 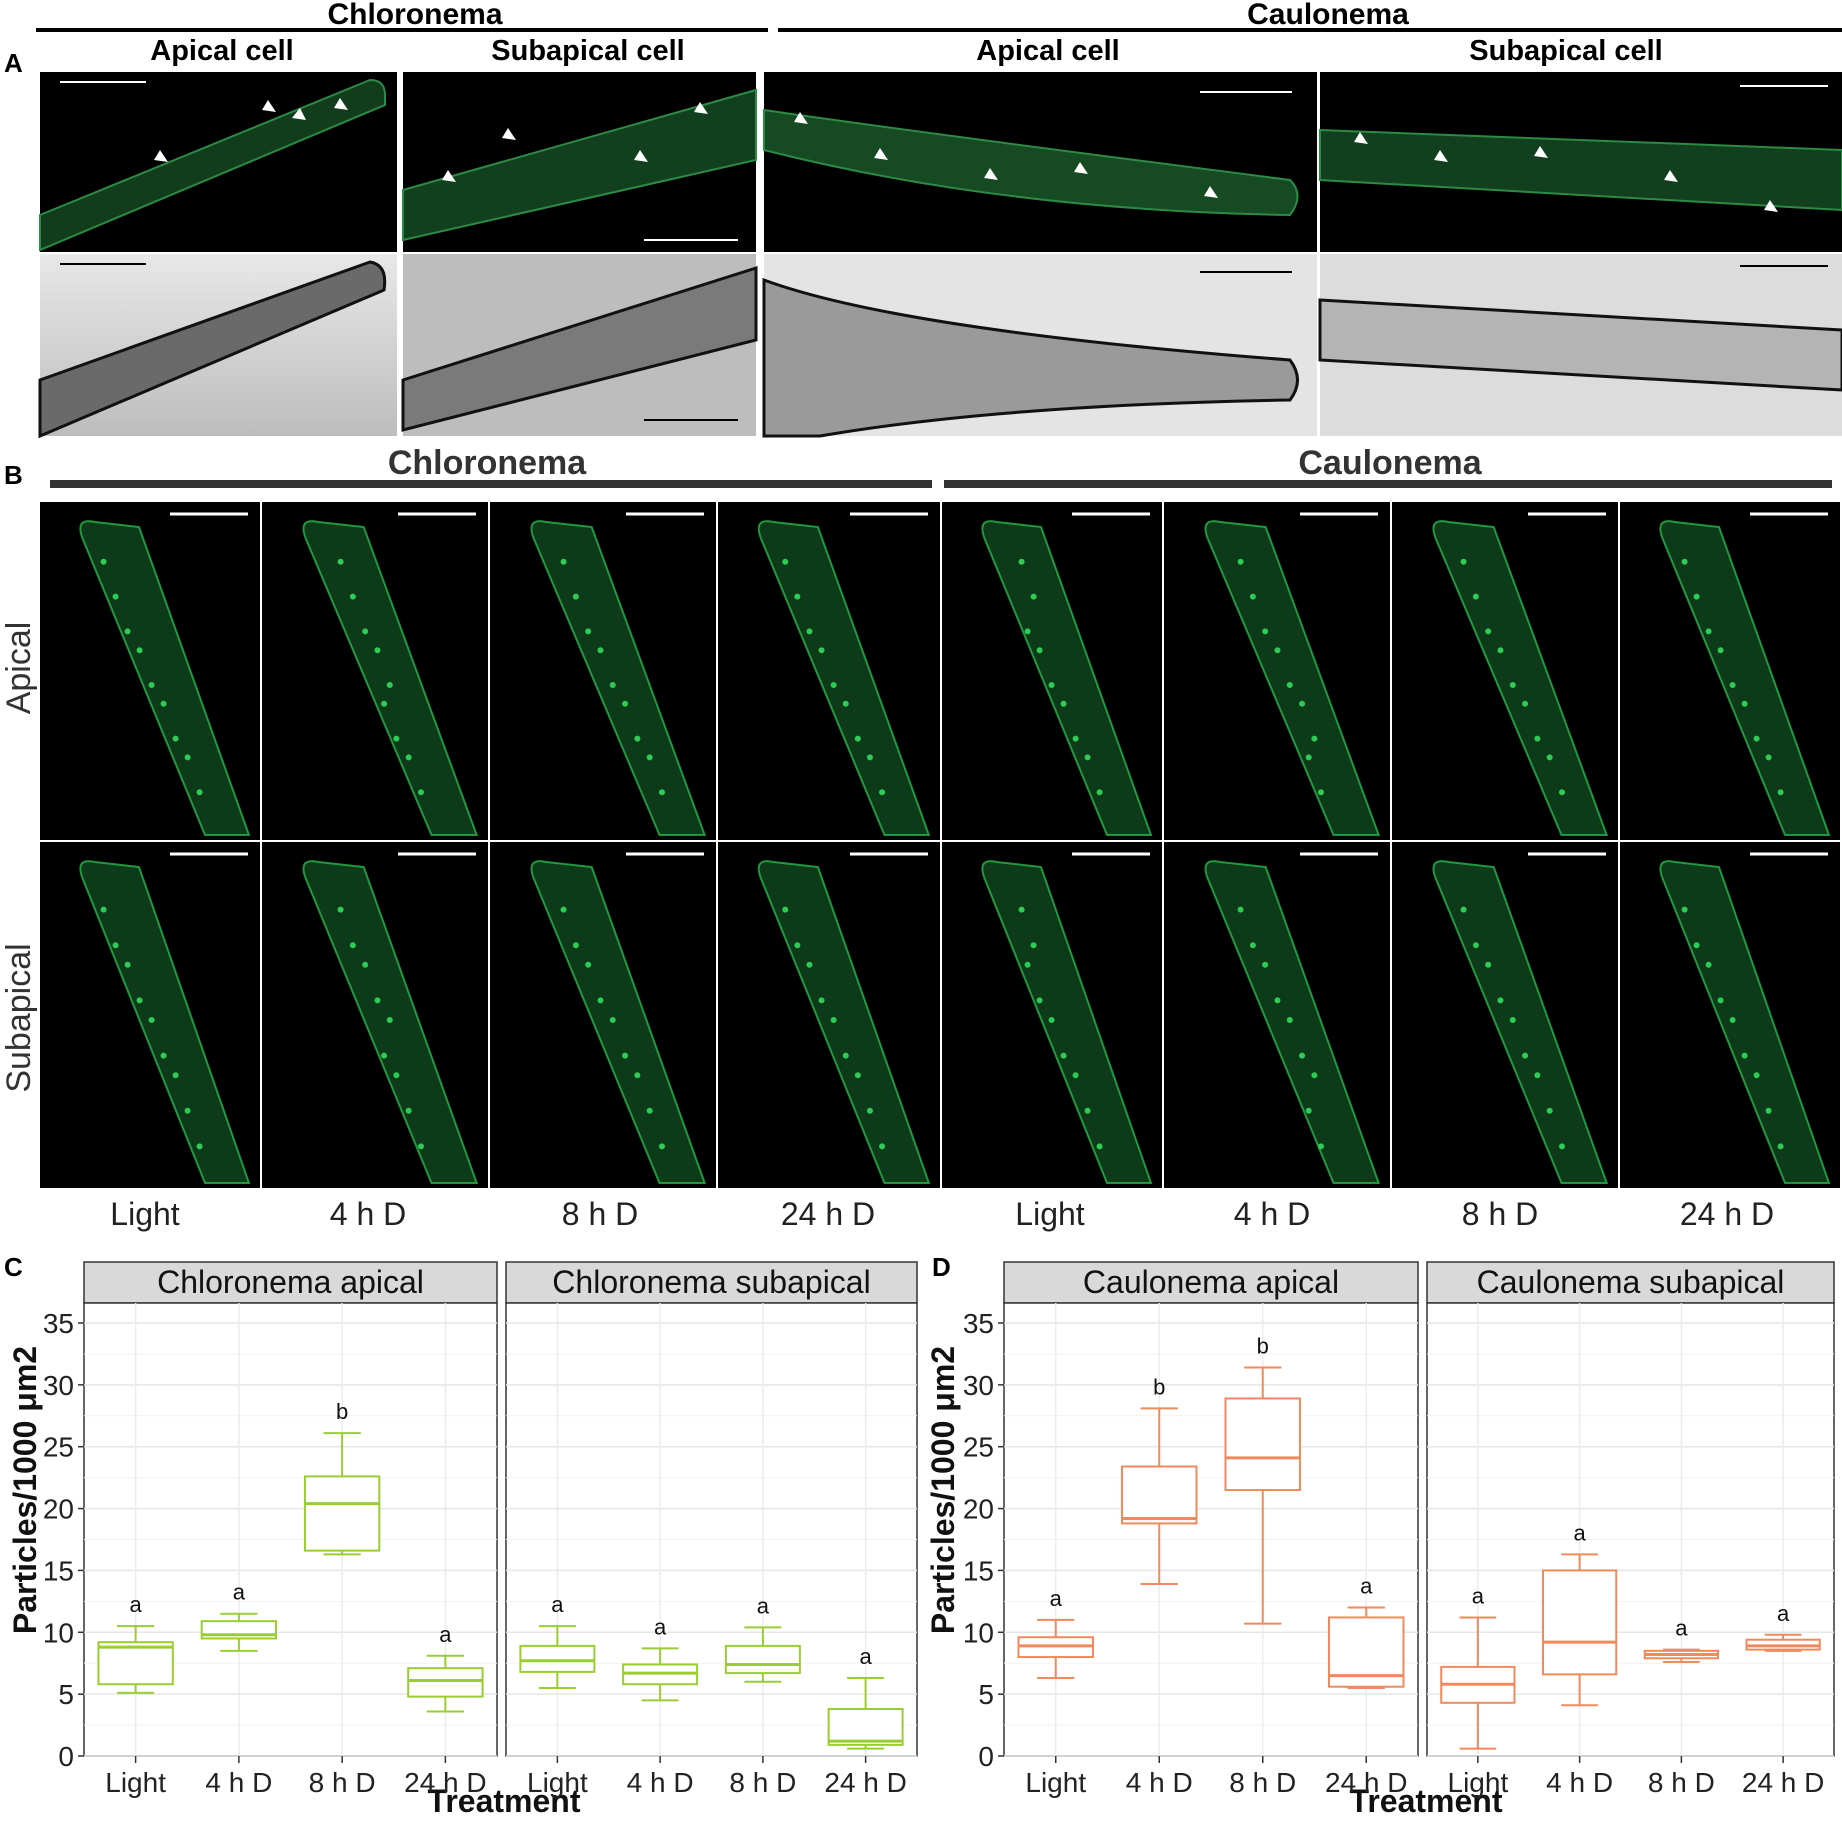 I want to click on panel-b-letter: B, so click(x=13, y=475).